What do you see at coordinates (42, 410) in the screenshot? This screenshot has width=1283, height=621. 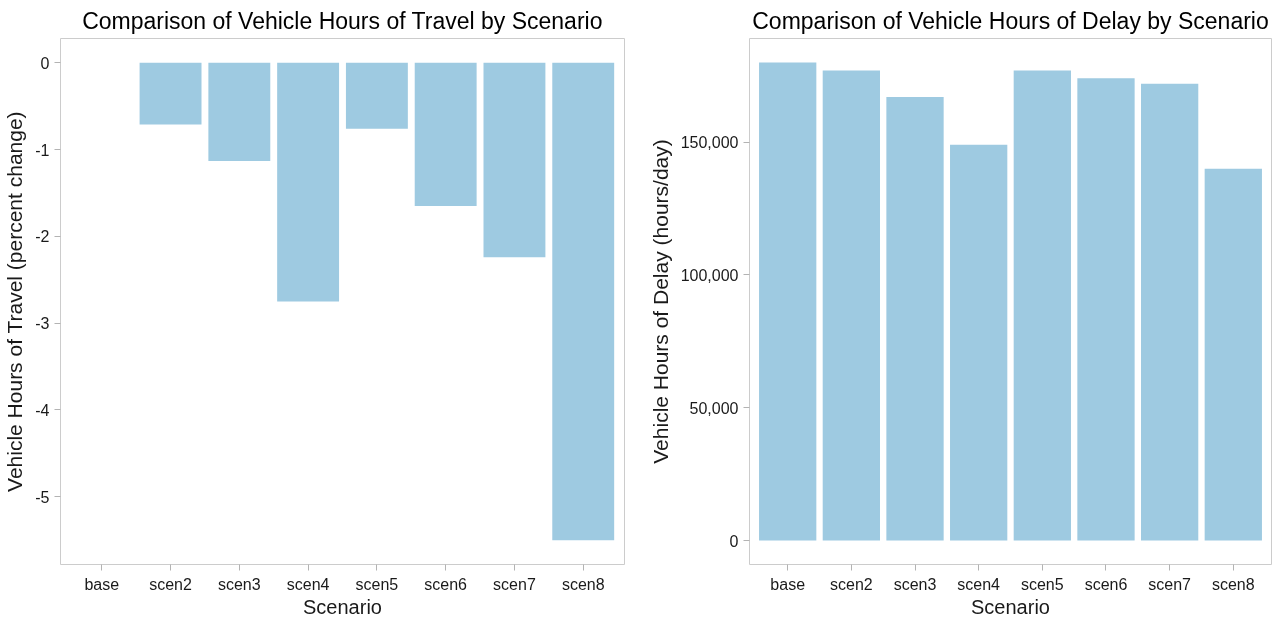 I see `y-tick-label: -4` at bounding box center [42, 410].